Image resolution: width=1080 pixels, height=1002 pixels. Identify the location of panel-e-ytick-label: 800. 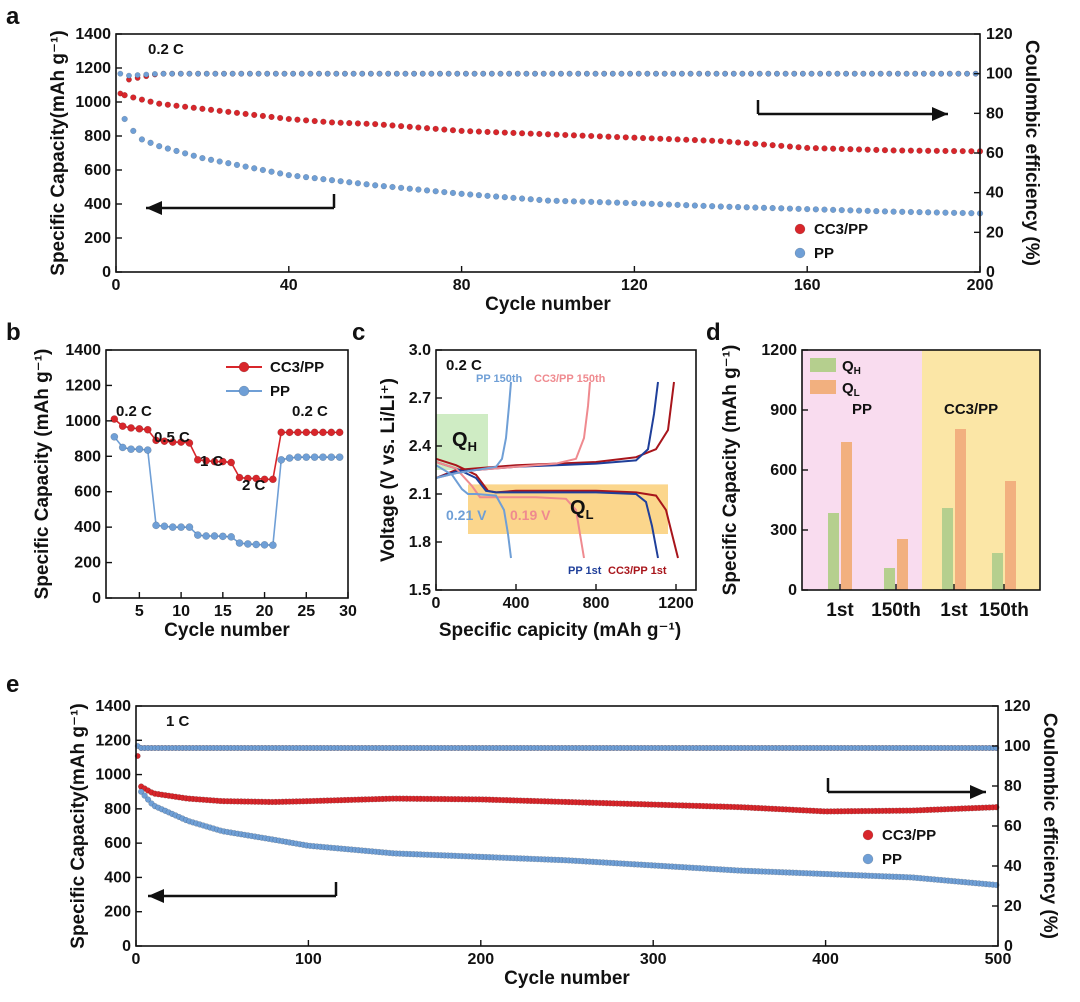
(117, 809).